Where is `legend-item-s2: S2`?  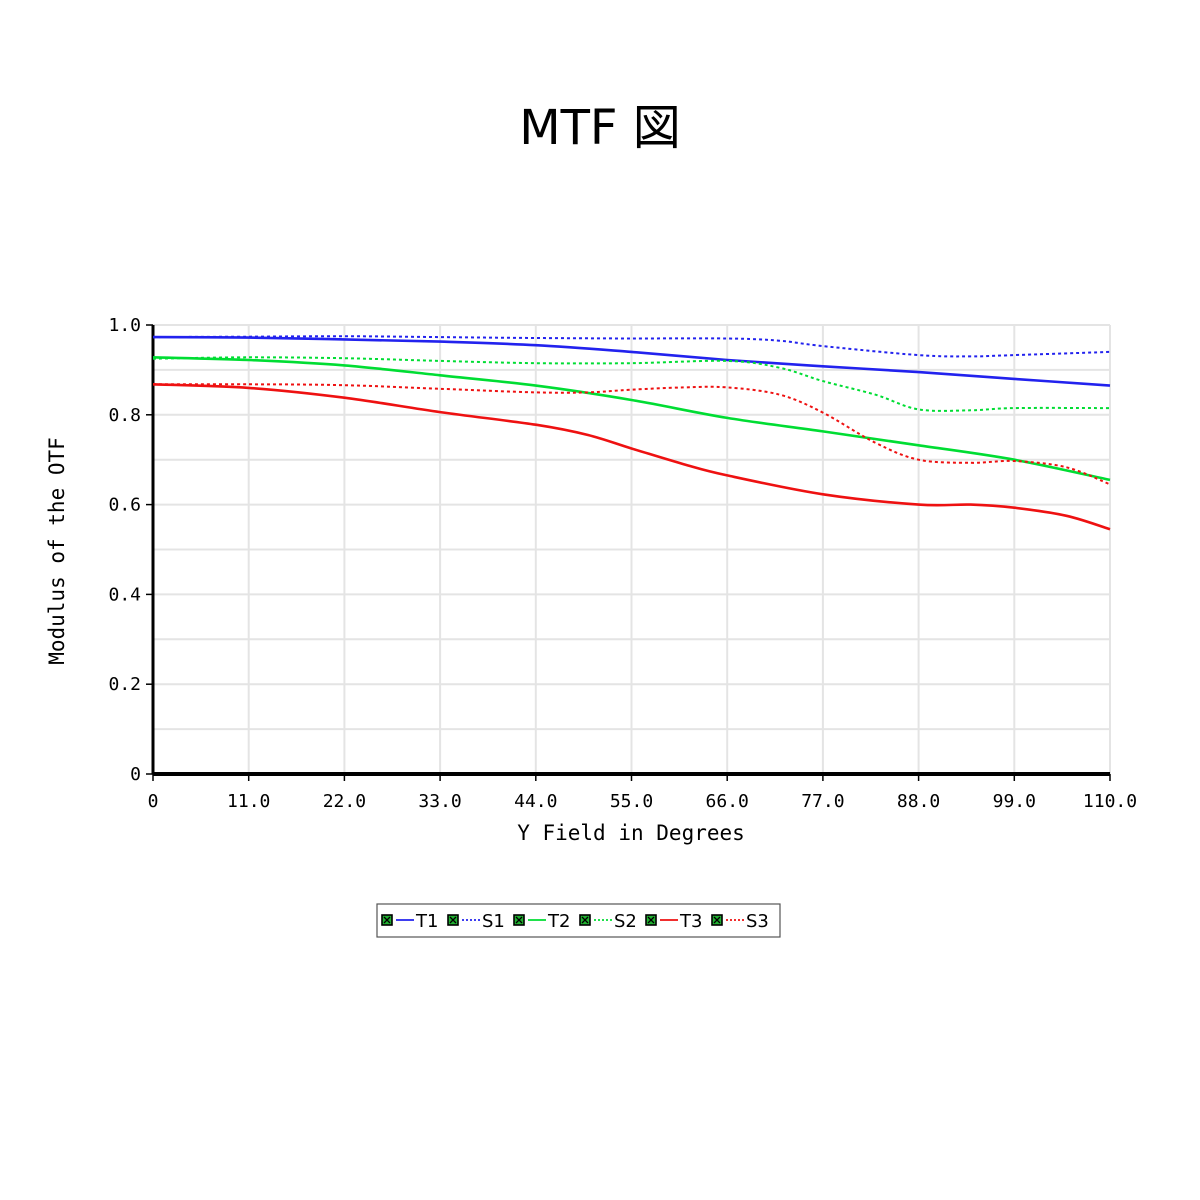 legend-item-s2: S2 is located at coordinates (608, 921).